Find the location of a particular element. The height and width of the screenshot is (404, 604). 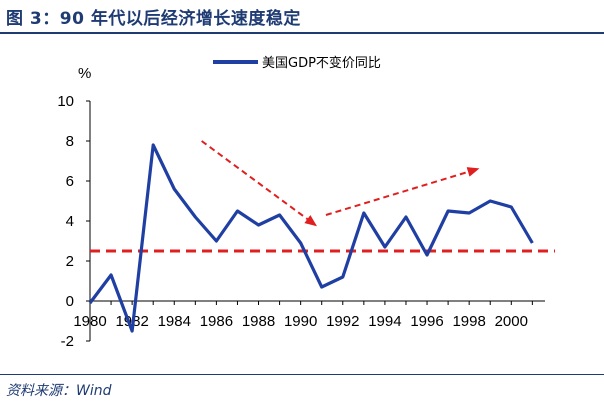

y-tick-label: 2 is located at coordinates (70, 261).